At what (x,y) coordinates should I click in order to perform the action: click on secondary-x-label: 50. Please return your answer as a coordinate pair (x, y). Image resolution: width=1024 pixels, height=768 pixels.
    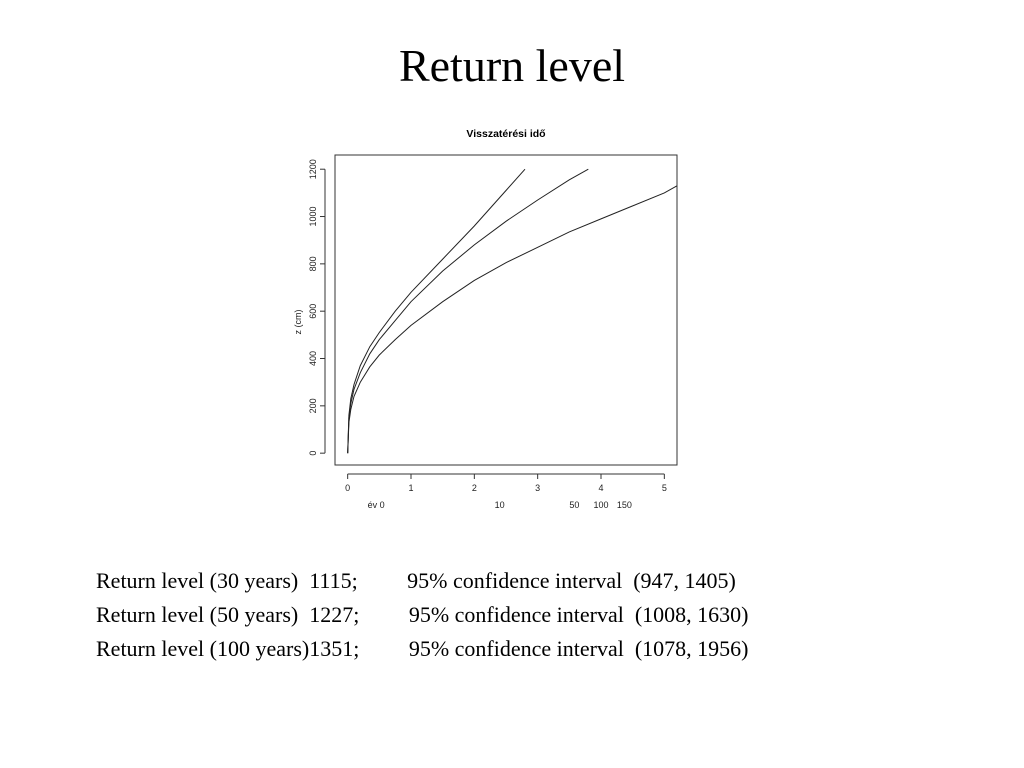
    Looking at the image, I should click on (574, 505).